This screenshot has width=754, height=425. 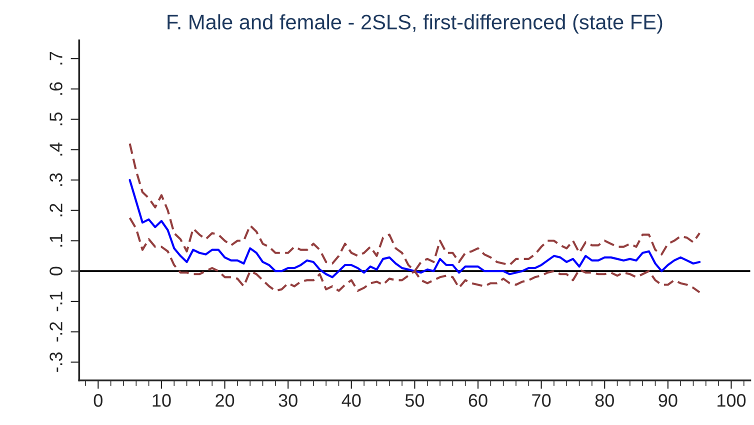 What do you see at coordinates (56, 210) in the screenshot?
I see `y-tick-label: .2` at bounding box center [56, 210].